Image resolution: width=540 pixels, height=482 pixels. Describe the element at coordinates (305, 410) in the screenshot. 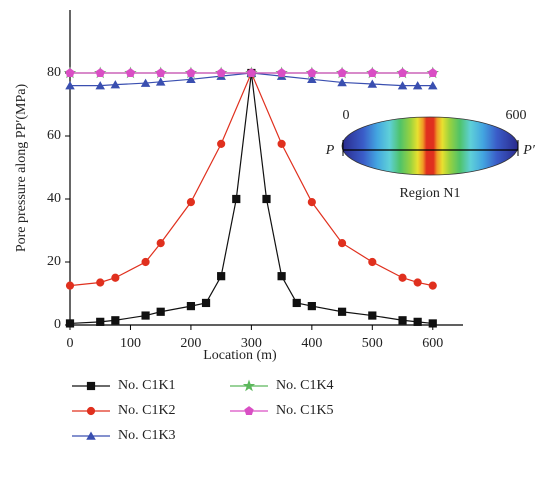

I see `legend-label: No. C1K5` at that location.